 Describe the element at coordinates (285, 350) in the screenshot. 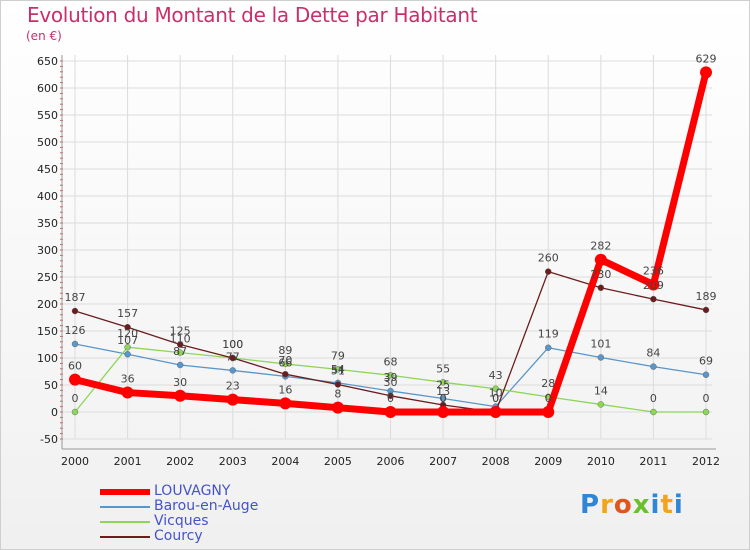

I see `data-label-vicques: 89` at that location.